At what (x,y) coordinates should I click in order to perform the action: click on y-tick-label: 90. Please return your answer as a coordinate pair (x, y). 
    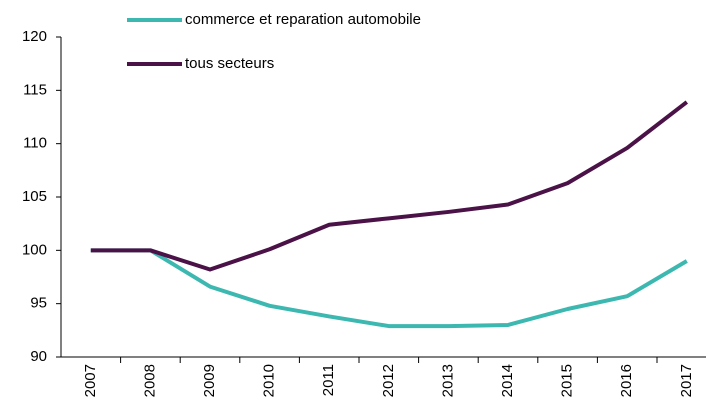
    Looking at the image, I should click on (38, 356).